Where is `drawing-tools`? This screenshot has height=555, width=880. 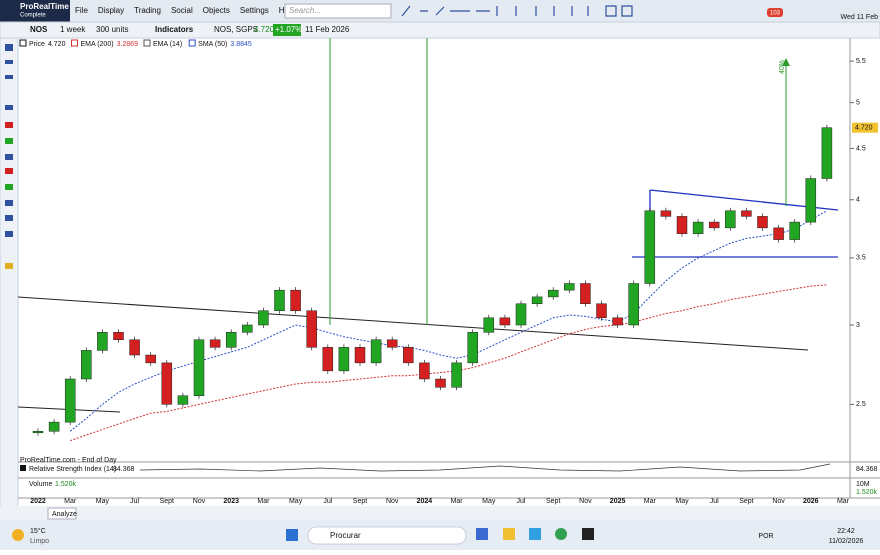
drawing-tools is located at coordinates (517, 11).